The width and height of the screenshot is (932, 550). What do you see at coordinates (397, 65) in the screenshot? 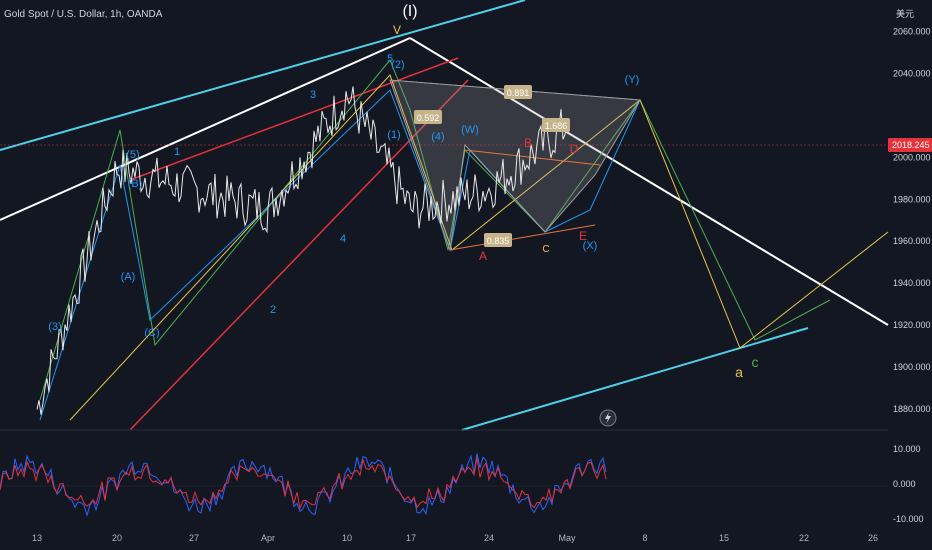
I see `wave-label: (2)` at bounding box center [397, 65].